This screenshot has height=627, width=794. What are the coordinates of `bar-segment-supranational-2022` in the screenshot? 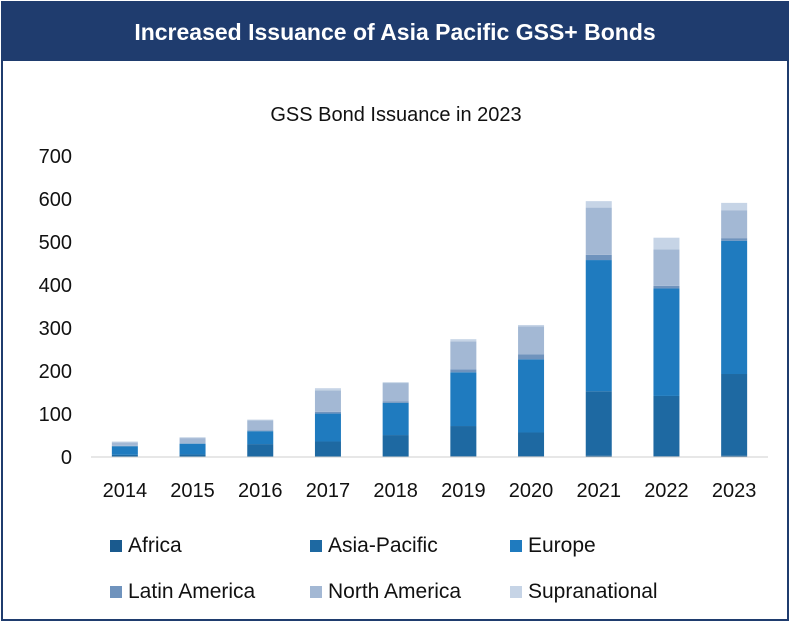 It's located at (666, 243).